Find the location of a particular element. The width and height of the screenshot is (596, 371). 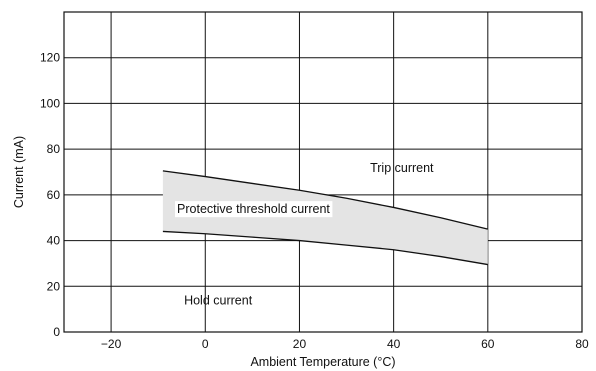

x-tick-label: 20 is located at coordinates (300, 344).